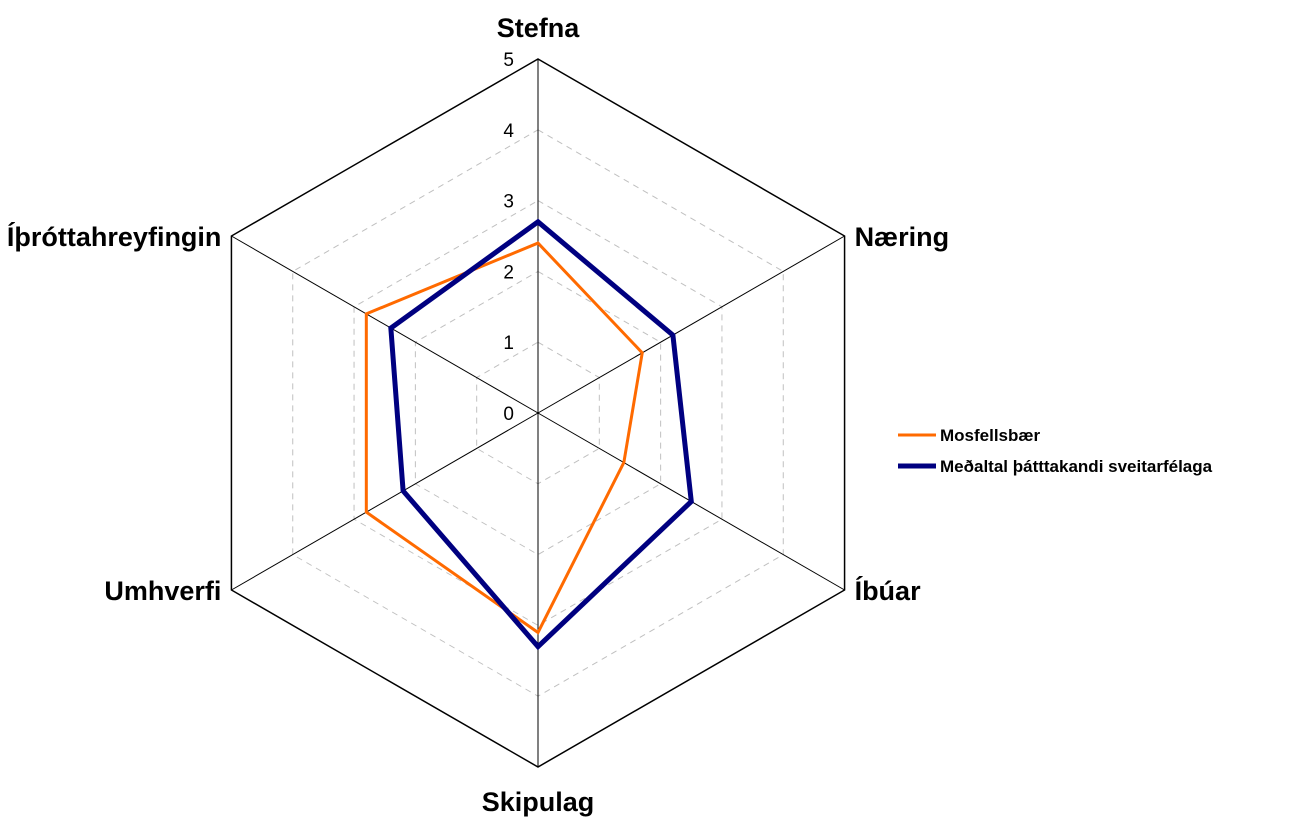 The width and height of the screenshot is (1311, 828). What do you see at coordinates (1076, 466) in the screenshot?
I see `legend-label-2: Meðaltal þátttakandi sveitarfélaga` at bounding box center [1076, 466].